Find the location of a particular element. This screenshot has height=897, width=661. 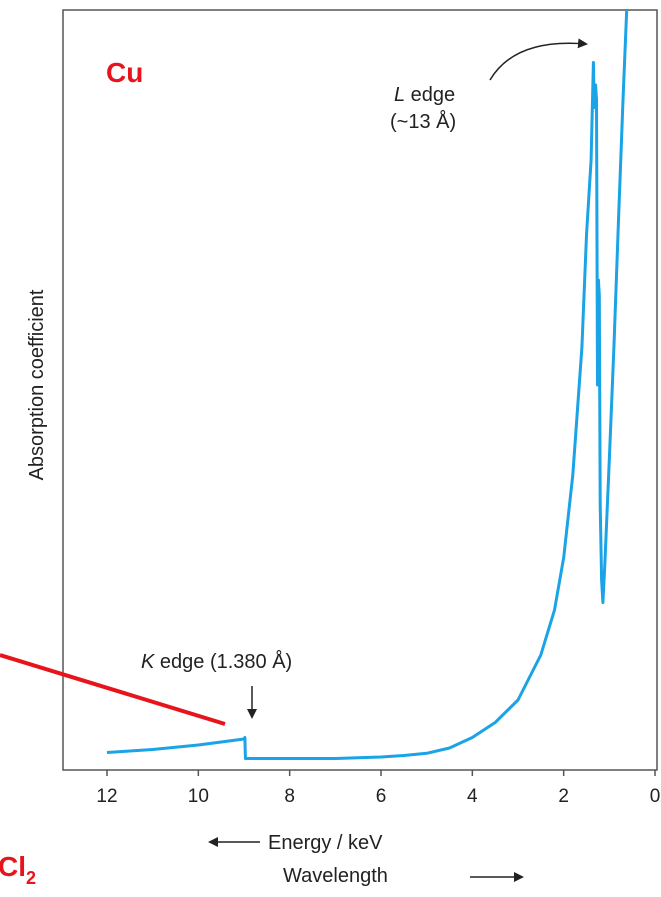

x-axis-ticks: 12 10 8 6 4 2 0 is located at coordinates (378, 788).